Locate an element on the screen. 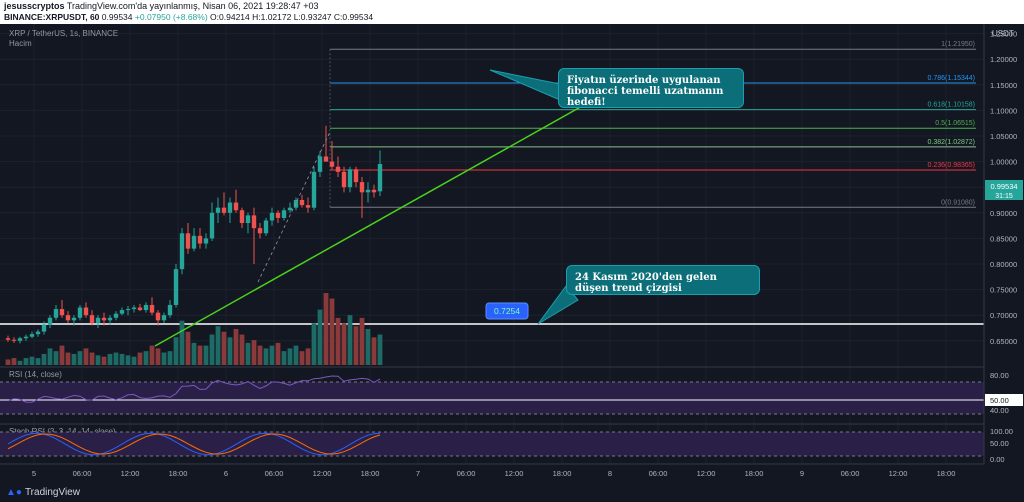 The image size is (1024, 502). fib-label: 0.786(1.15344) is located at coordinates (951, 78).